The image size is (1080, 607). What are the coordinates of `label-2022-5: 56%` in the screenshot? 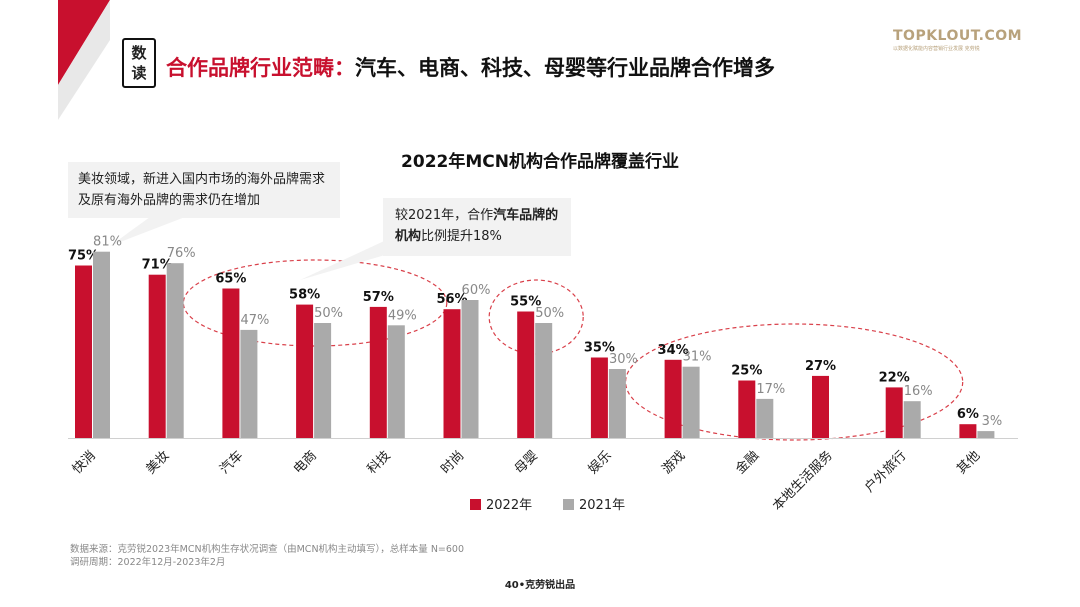 It's located at (451, 299).